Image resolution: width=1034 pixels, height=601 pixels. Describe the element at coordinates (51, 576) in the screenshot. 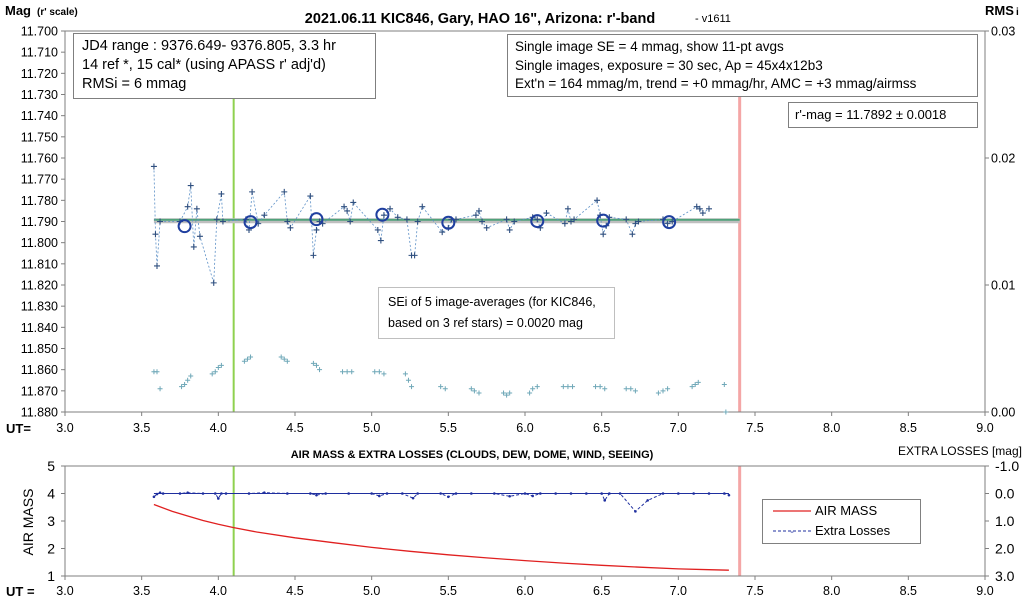

I see `airmass-tick-label: 1` at that location.